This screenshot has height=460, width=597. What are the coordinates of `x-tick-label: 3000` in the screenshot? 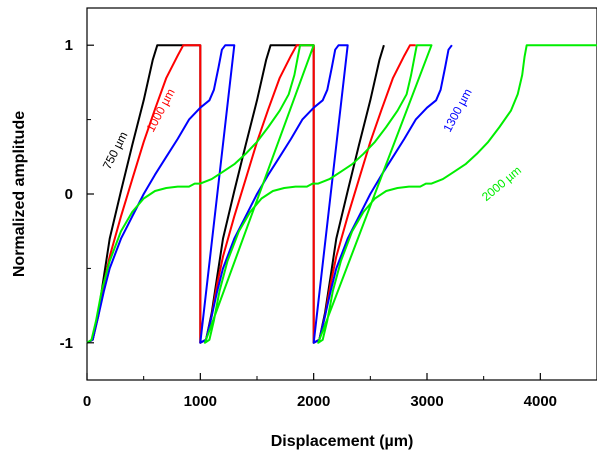 It's located at (426, 401).